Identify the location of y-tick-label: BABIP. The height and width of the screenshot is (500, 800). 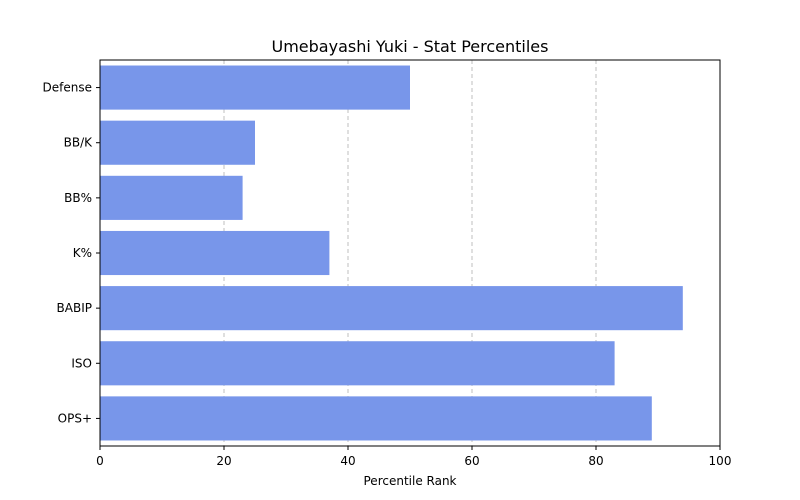
(74, 308).